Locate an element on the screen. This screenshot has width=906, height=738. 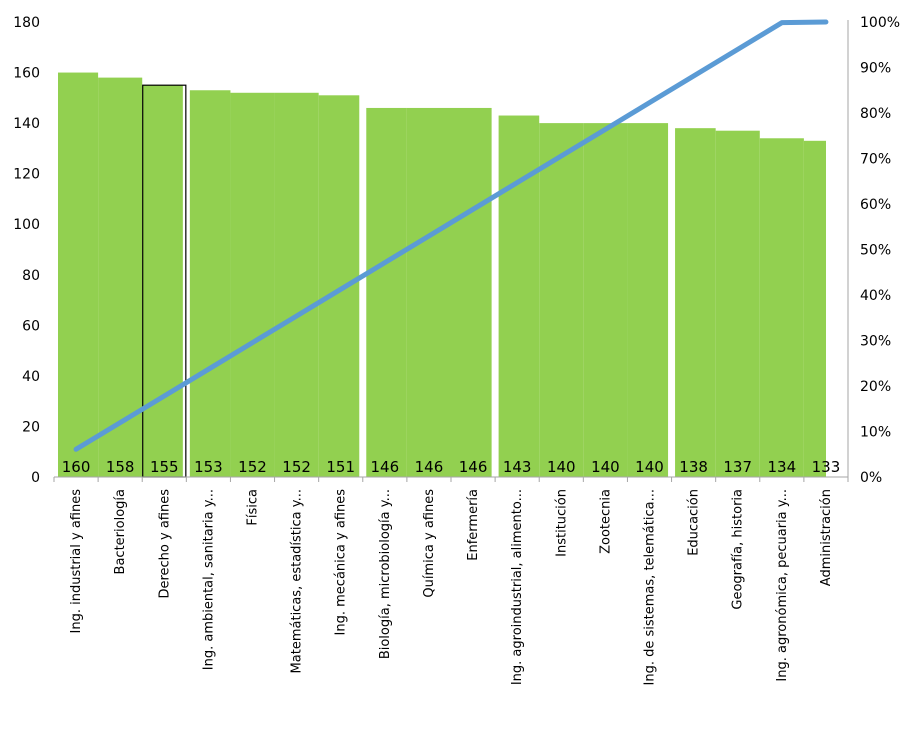
data-label-0: 160 is located at coordinates (76, 467).